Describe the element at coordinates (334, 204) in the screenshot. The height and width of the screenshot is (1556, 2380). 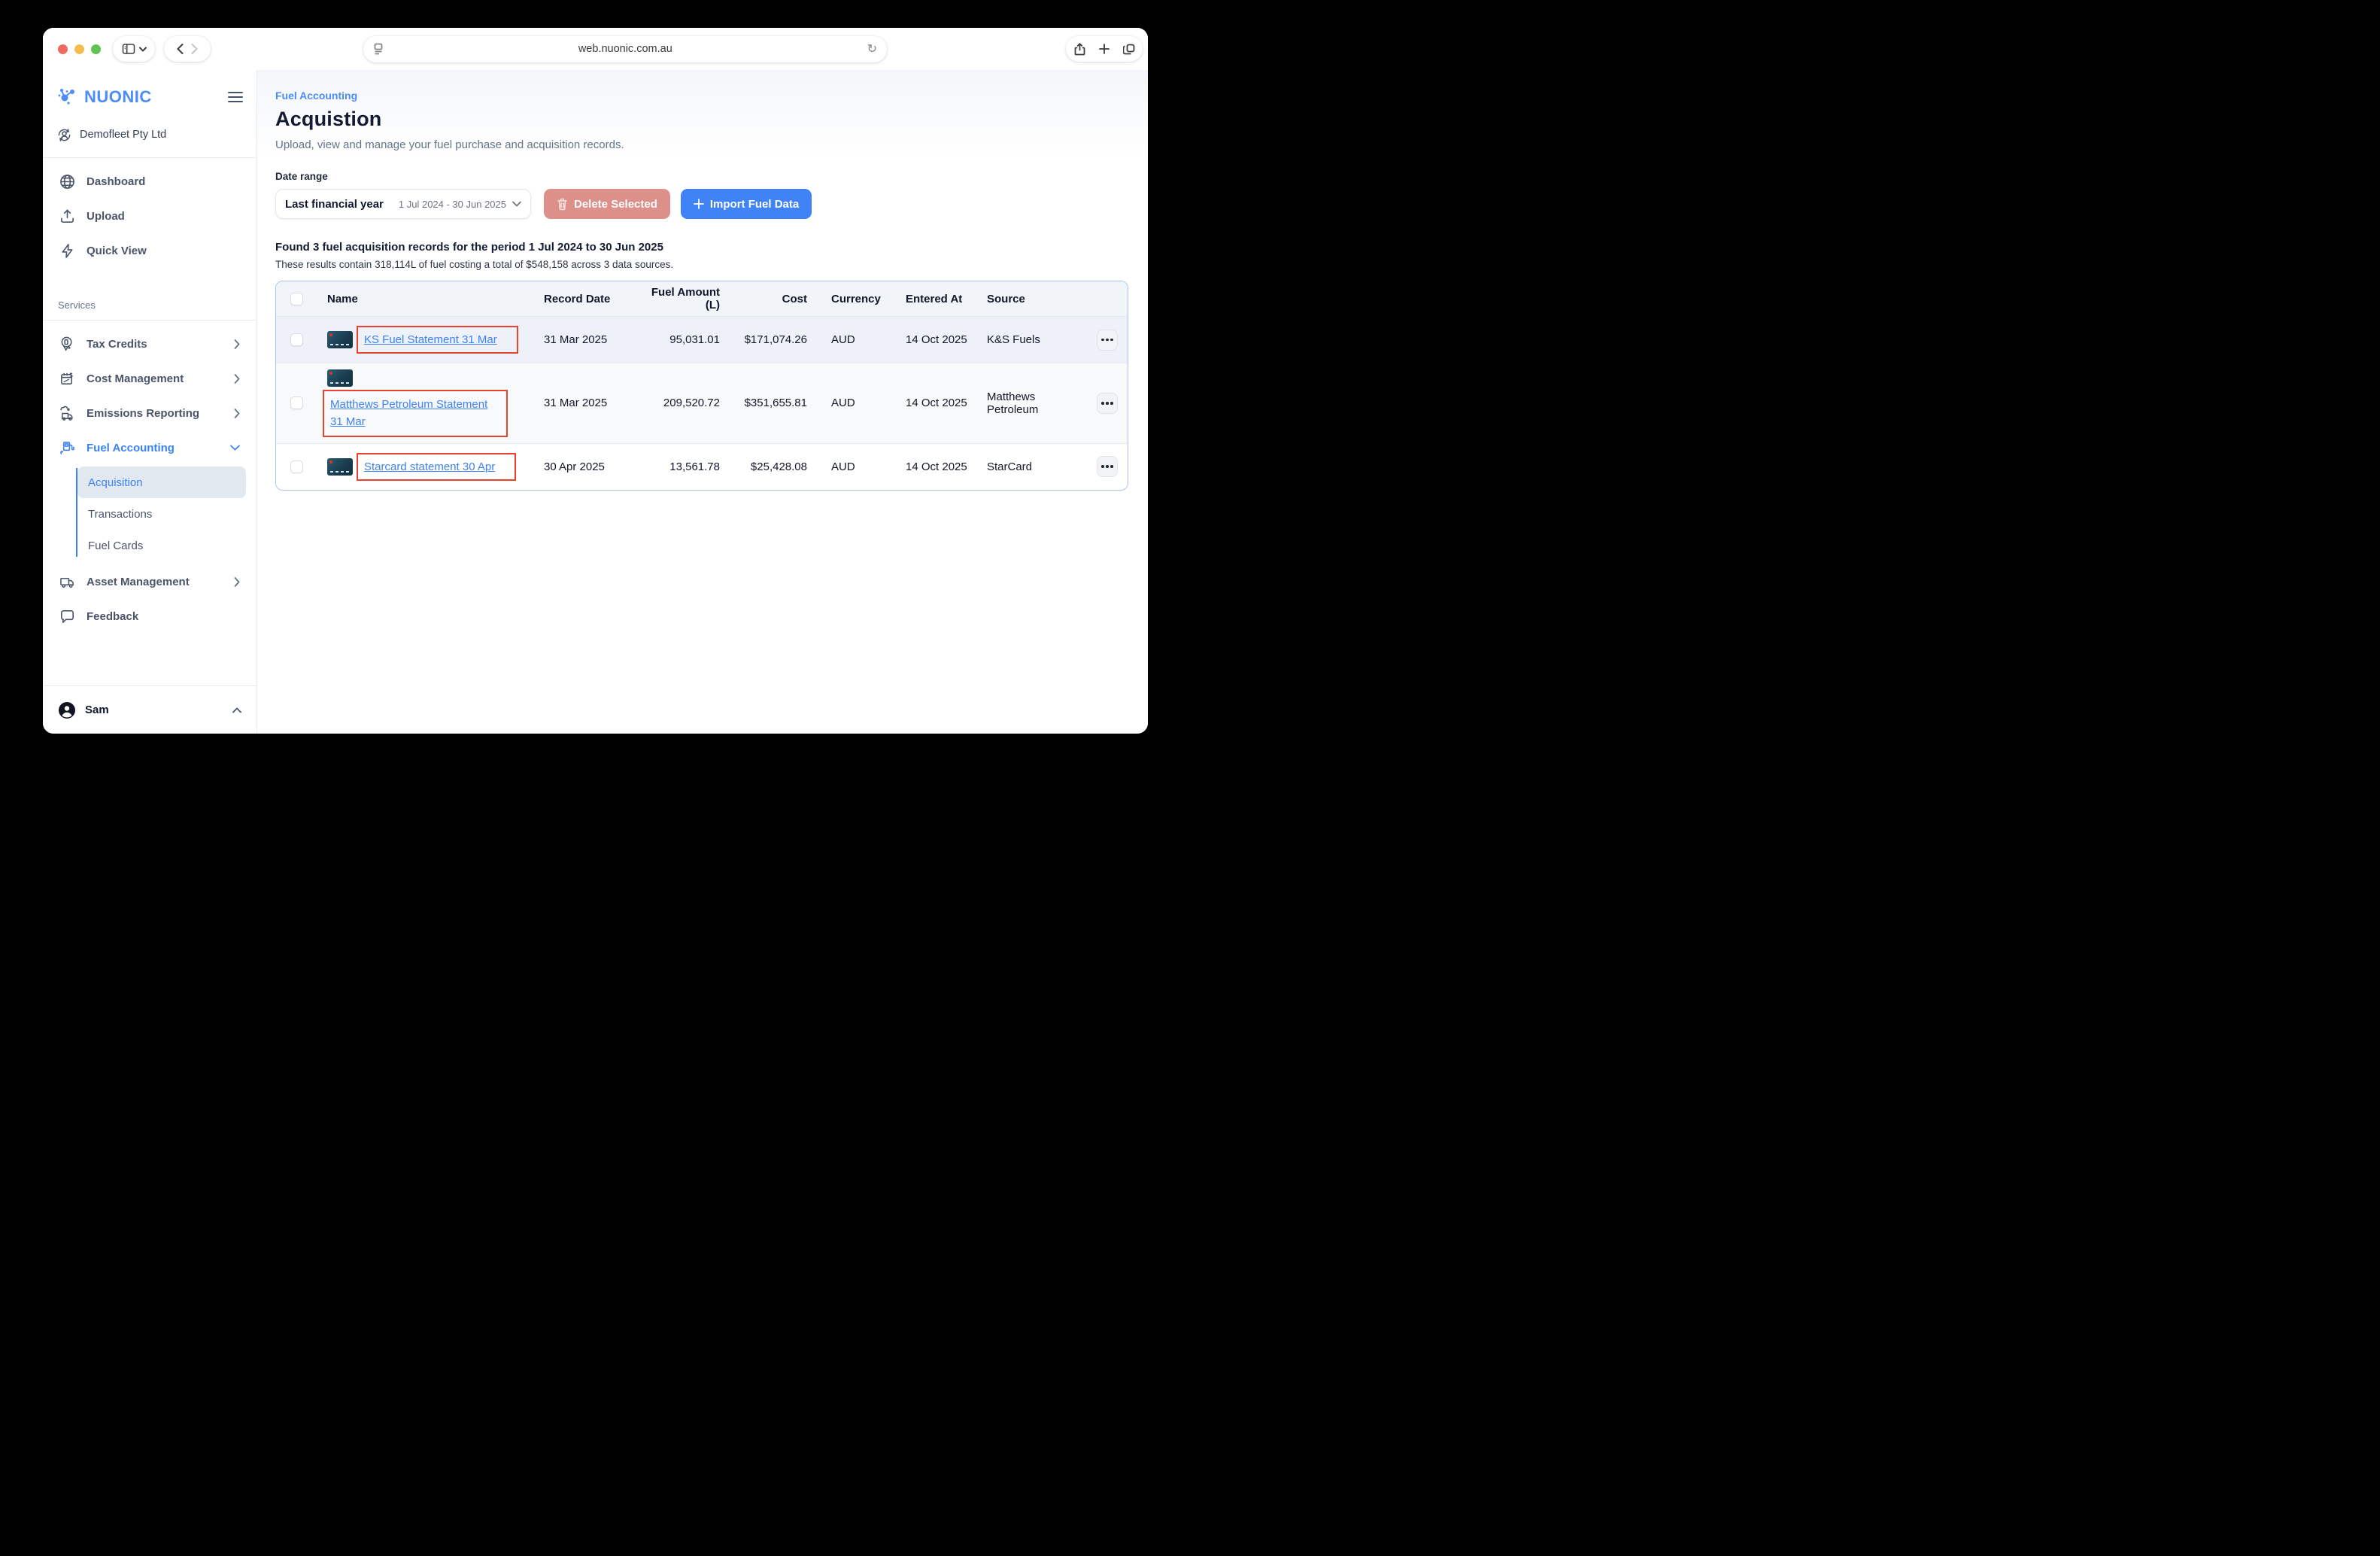
I see `date-range-preset: Last financial year` at that location.